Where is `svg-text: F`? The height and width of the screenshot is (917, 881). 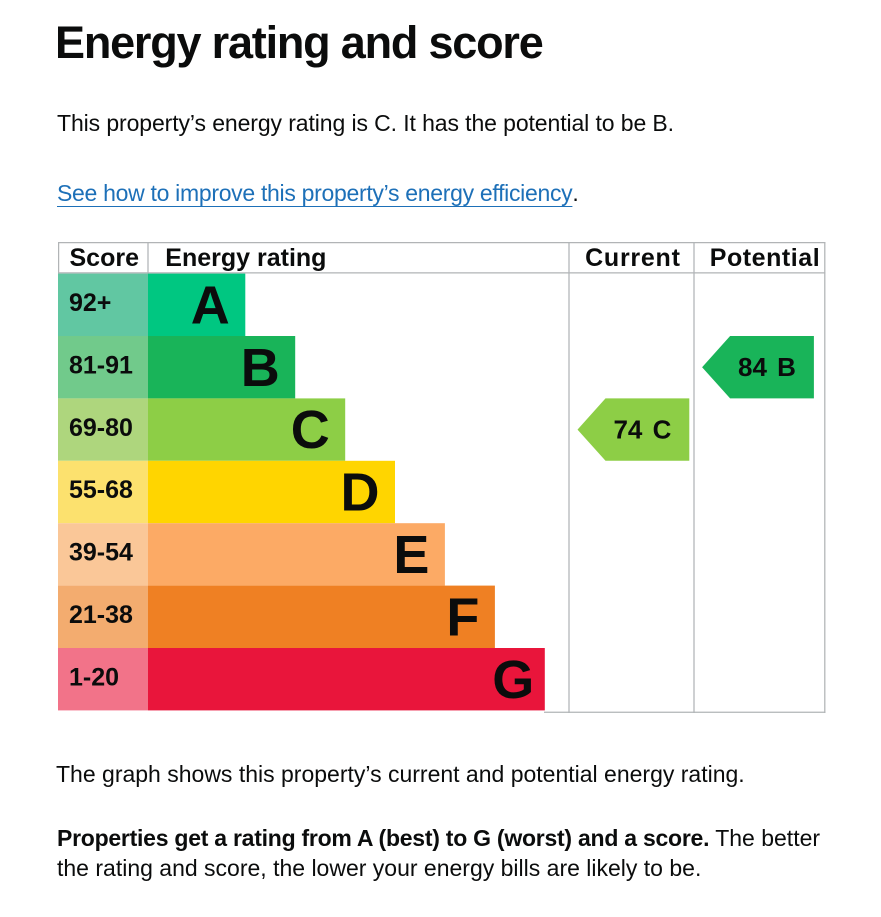
svg-text: F is located at coordinates (462, 617).